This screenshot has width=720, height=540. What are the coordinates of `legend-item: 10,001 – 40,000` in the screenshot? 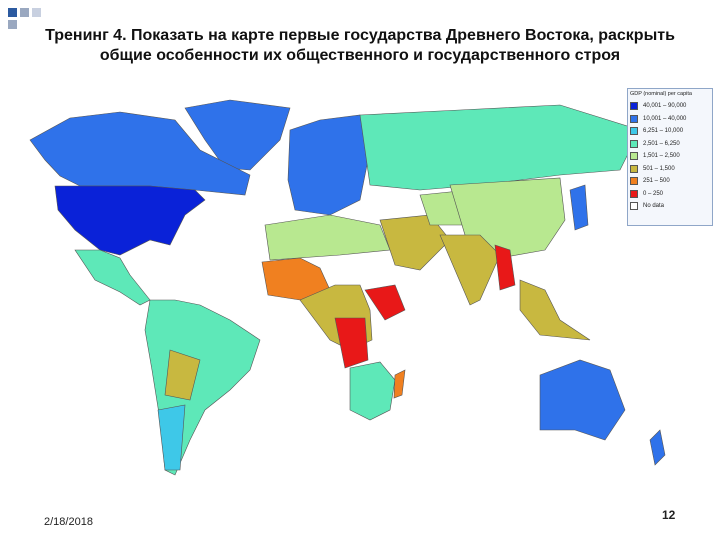 It's located at (670, 119).